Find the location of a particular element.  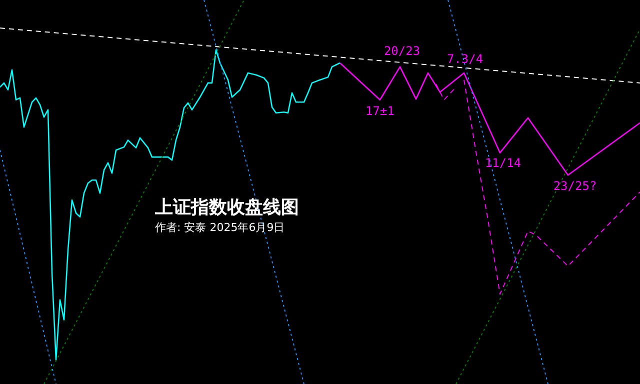

annotation: 20/23 is located at coordinates (402, 51).